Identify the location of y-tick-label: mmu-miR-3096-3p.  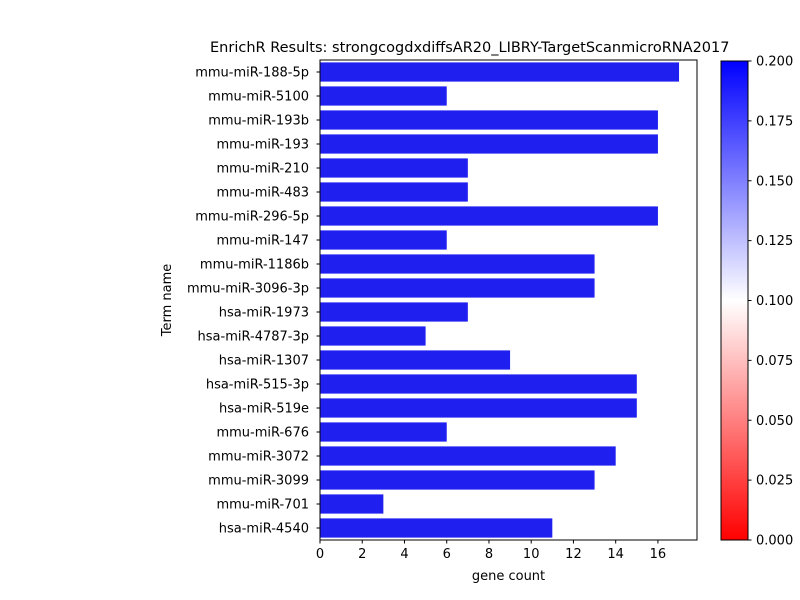
(248, 289).